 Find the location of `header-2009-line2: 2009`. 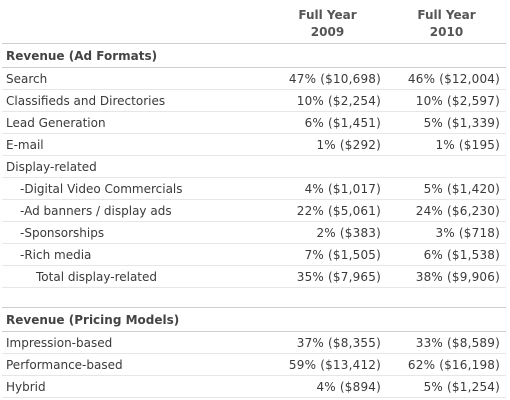

header-2009-line2: 2009 is located at coordinates (327, 32).